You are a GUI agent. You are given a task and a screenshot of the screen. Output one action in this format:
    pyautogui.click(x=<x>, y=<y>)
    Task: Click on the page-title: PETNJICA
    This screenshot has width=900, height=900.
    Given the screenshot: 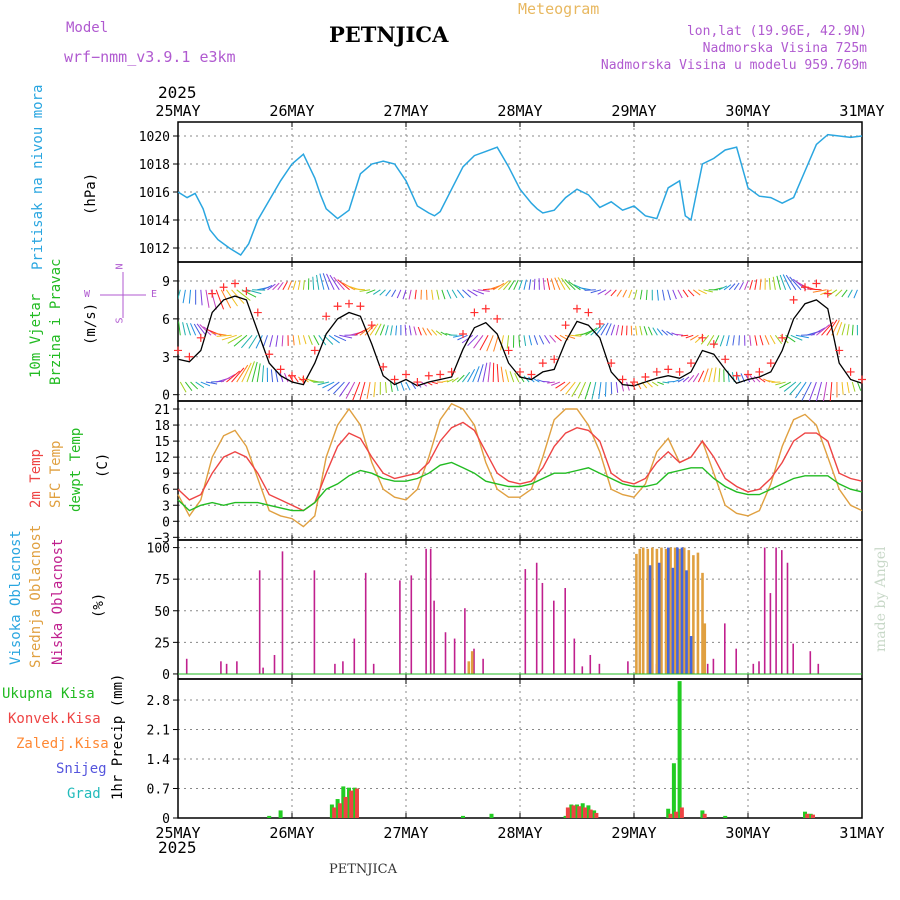 What is the action you would take?
    pyautogui.click(x=389, y=34)
    